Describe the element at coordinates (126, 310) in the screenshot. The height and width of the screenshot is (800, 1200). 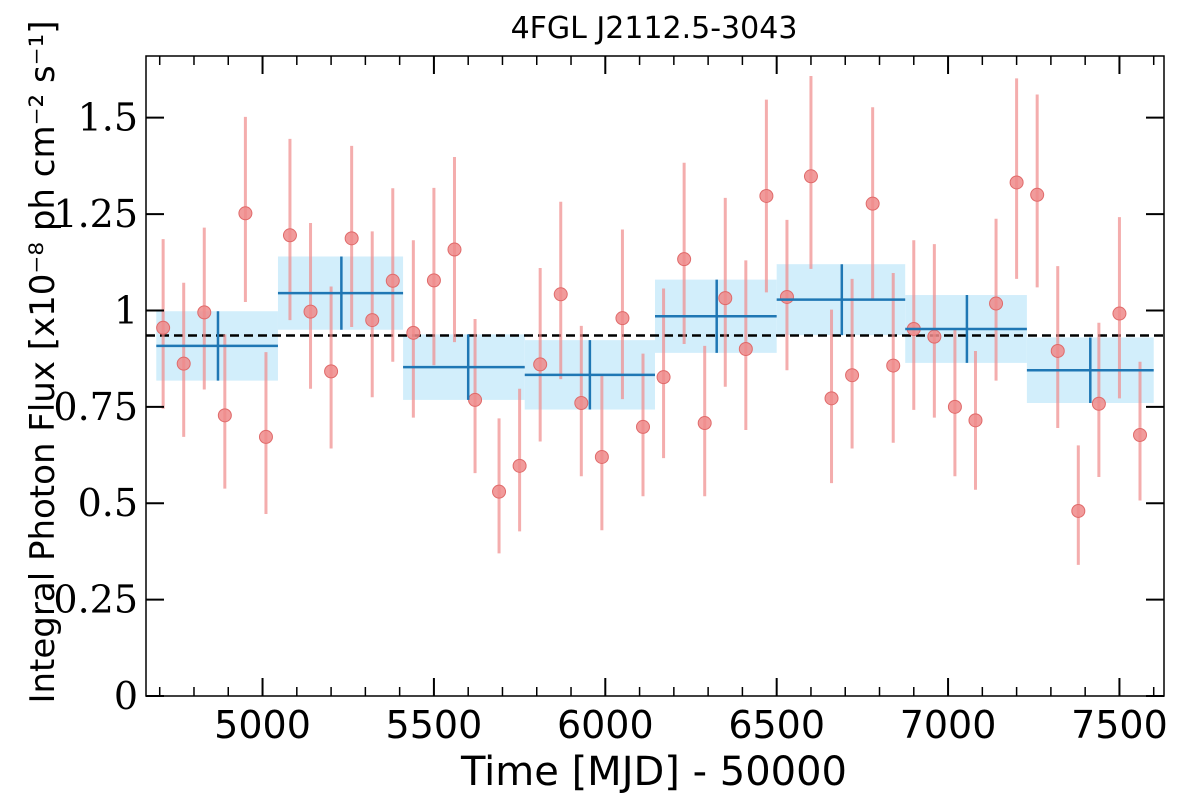
I see `y-tick-label: 1` at that location.